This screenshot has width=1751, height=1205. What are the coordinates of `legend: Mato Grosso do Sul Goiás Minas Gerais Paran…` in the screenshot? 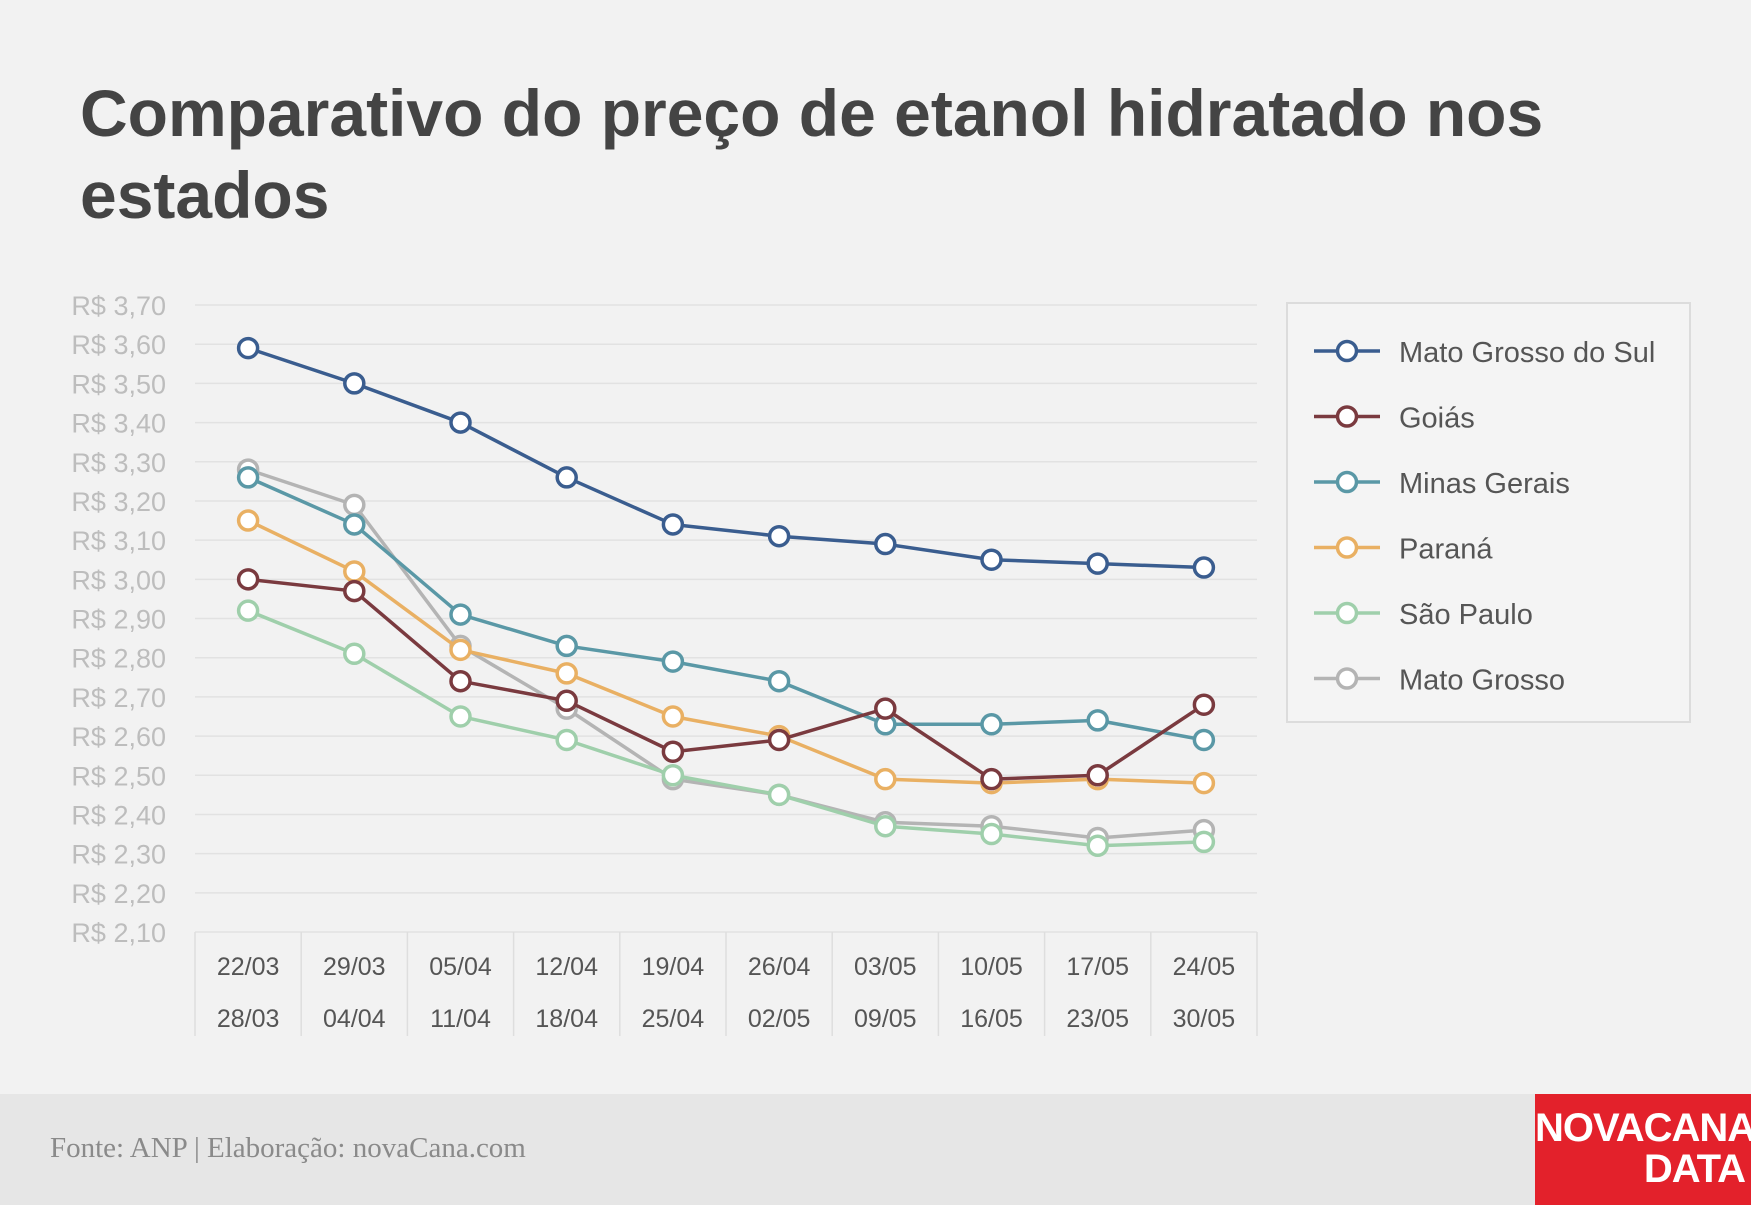 It's located at (1488, 512).